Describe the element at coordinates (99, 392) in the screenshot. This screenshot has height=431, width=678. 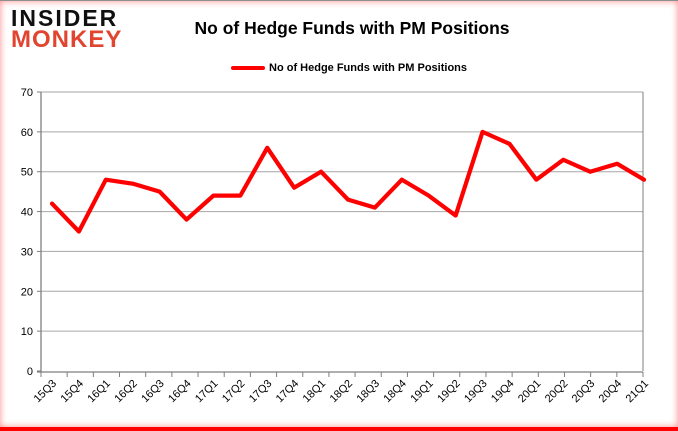
I see `svg-text: 16Q1` at that location.